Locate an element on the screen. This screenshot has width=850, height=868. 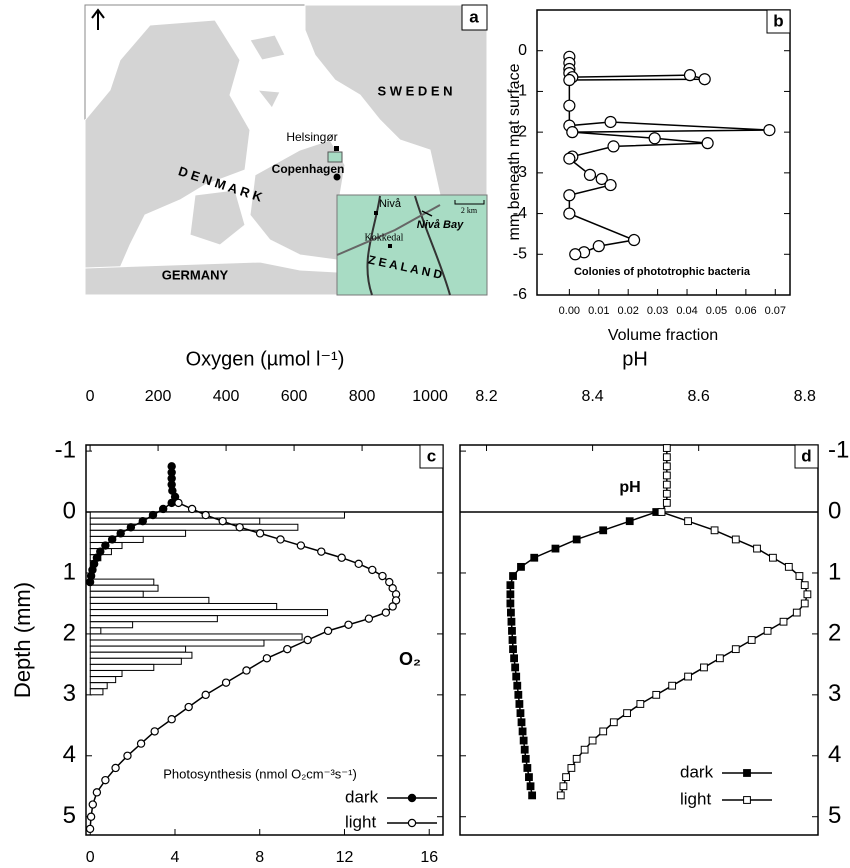
funen-land is located at coordinates (217, 217).